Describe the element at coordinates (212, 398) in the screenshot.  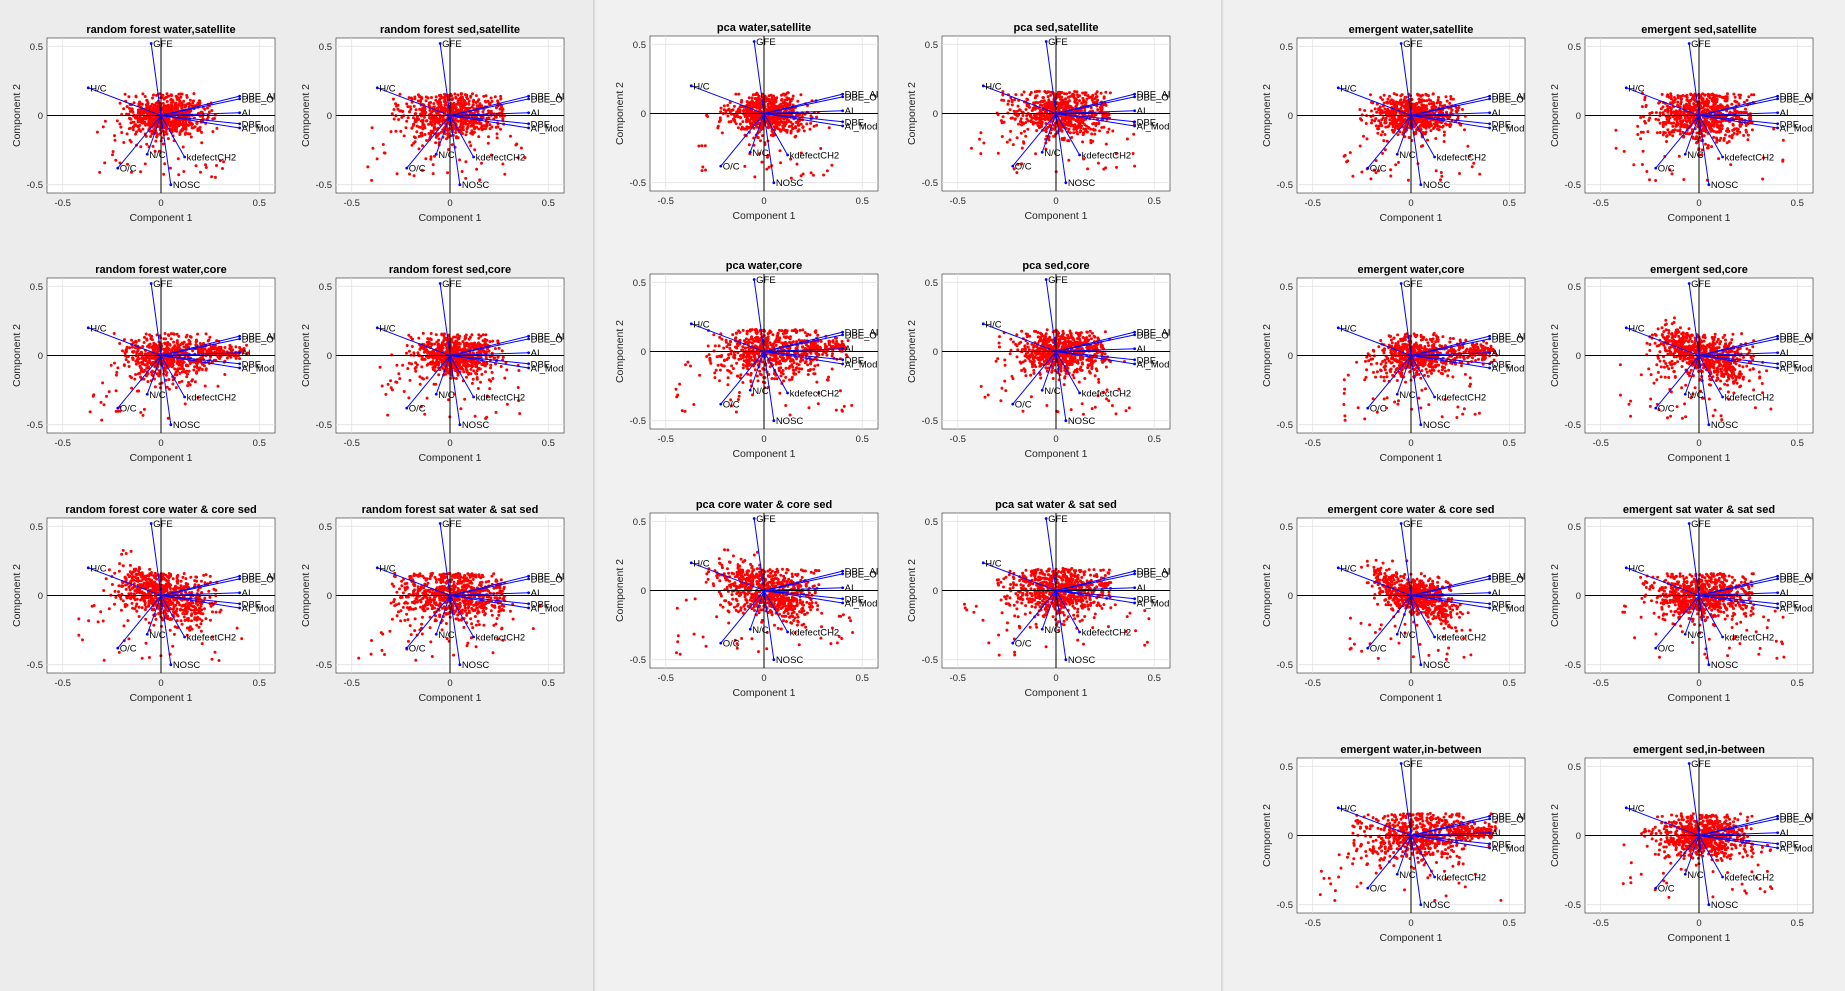
I see `loading-label: kdefectCH2` at that location.